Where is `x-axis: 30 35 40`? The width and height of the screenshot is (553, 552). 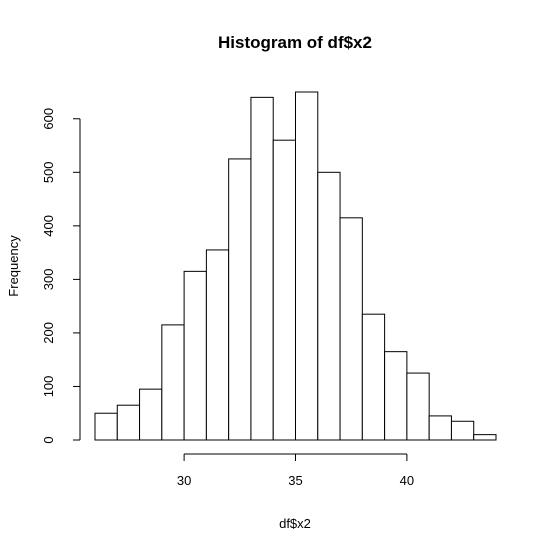 x-axis: 30 35 40 is located at coordinates (295, 470).